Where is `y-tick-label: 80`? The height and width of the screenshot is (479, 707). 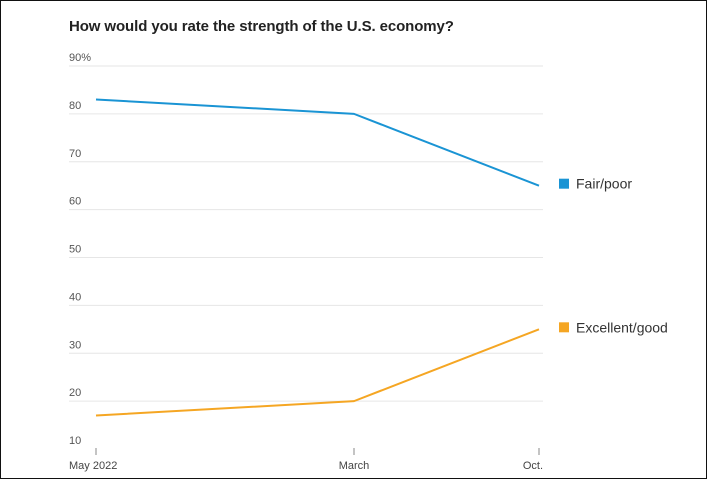
y-tick-label: 80 is located at coordinates (75, 106).